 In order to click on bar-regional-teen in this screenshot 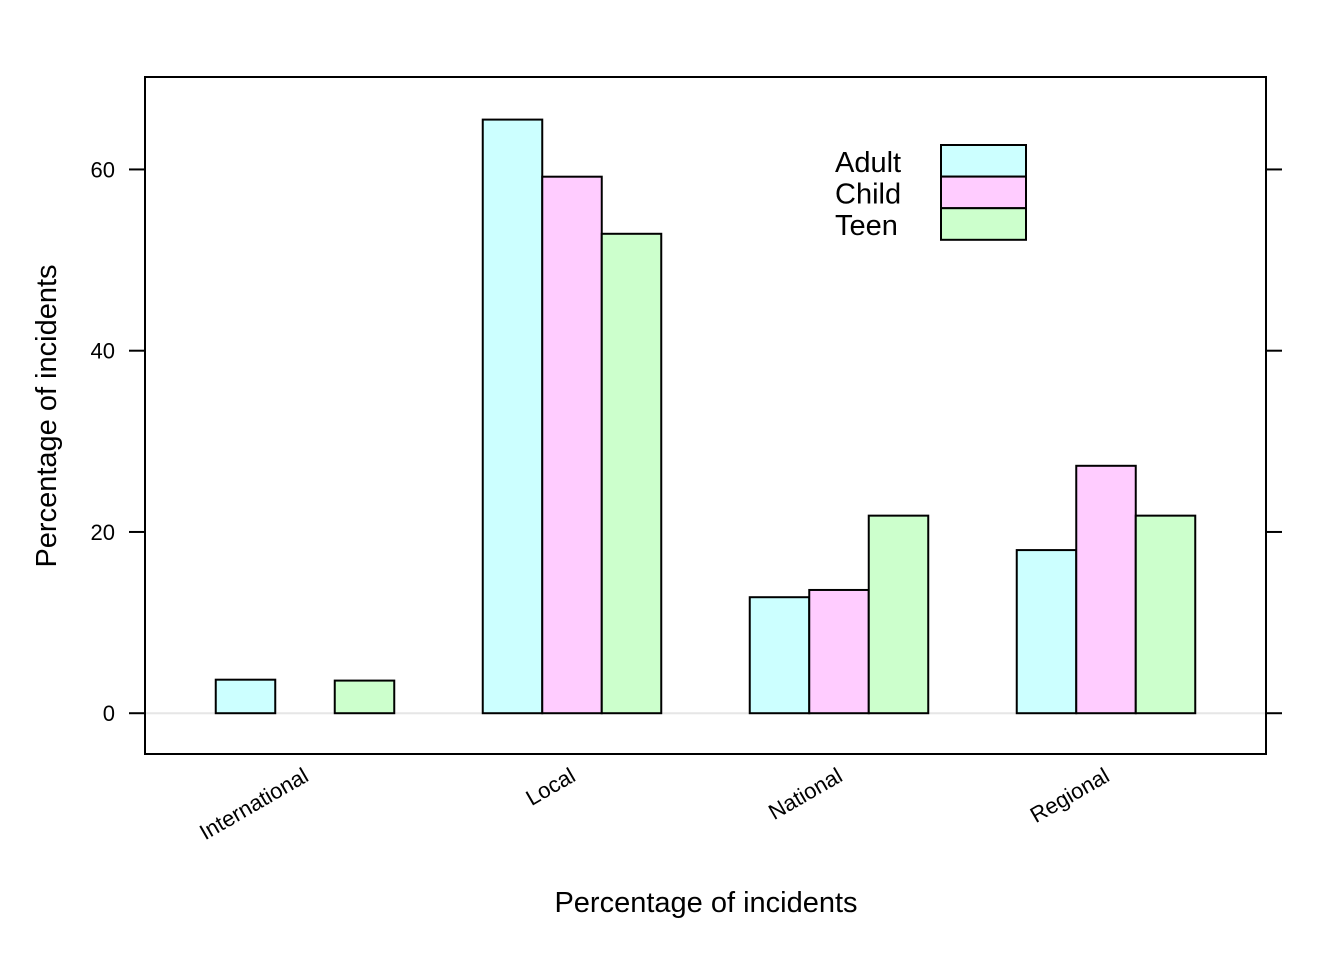, I will do `click(1165, 614)`.